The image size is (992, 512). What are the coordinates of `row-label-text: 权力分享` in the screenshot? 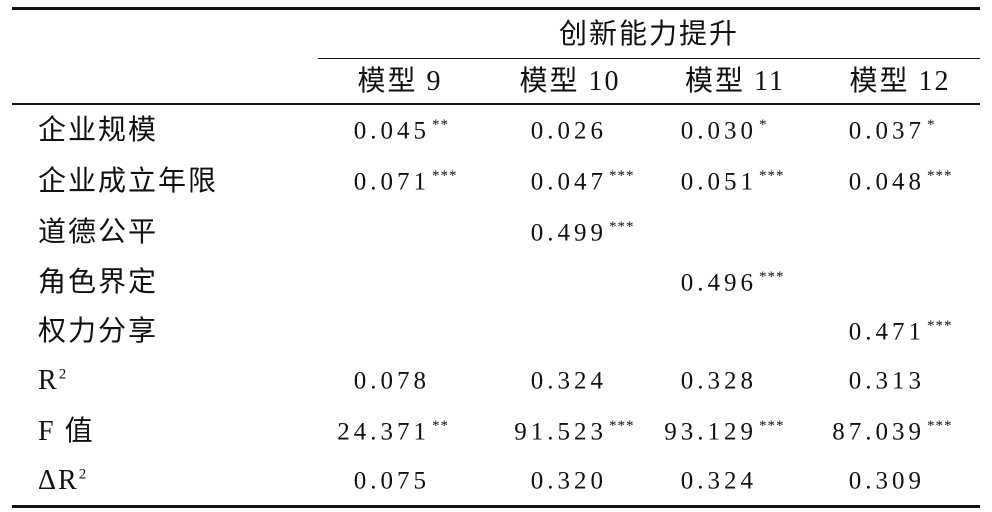 It's located at (98, 331).